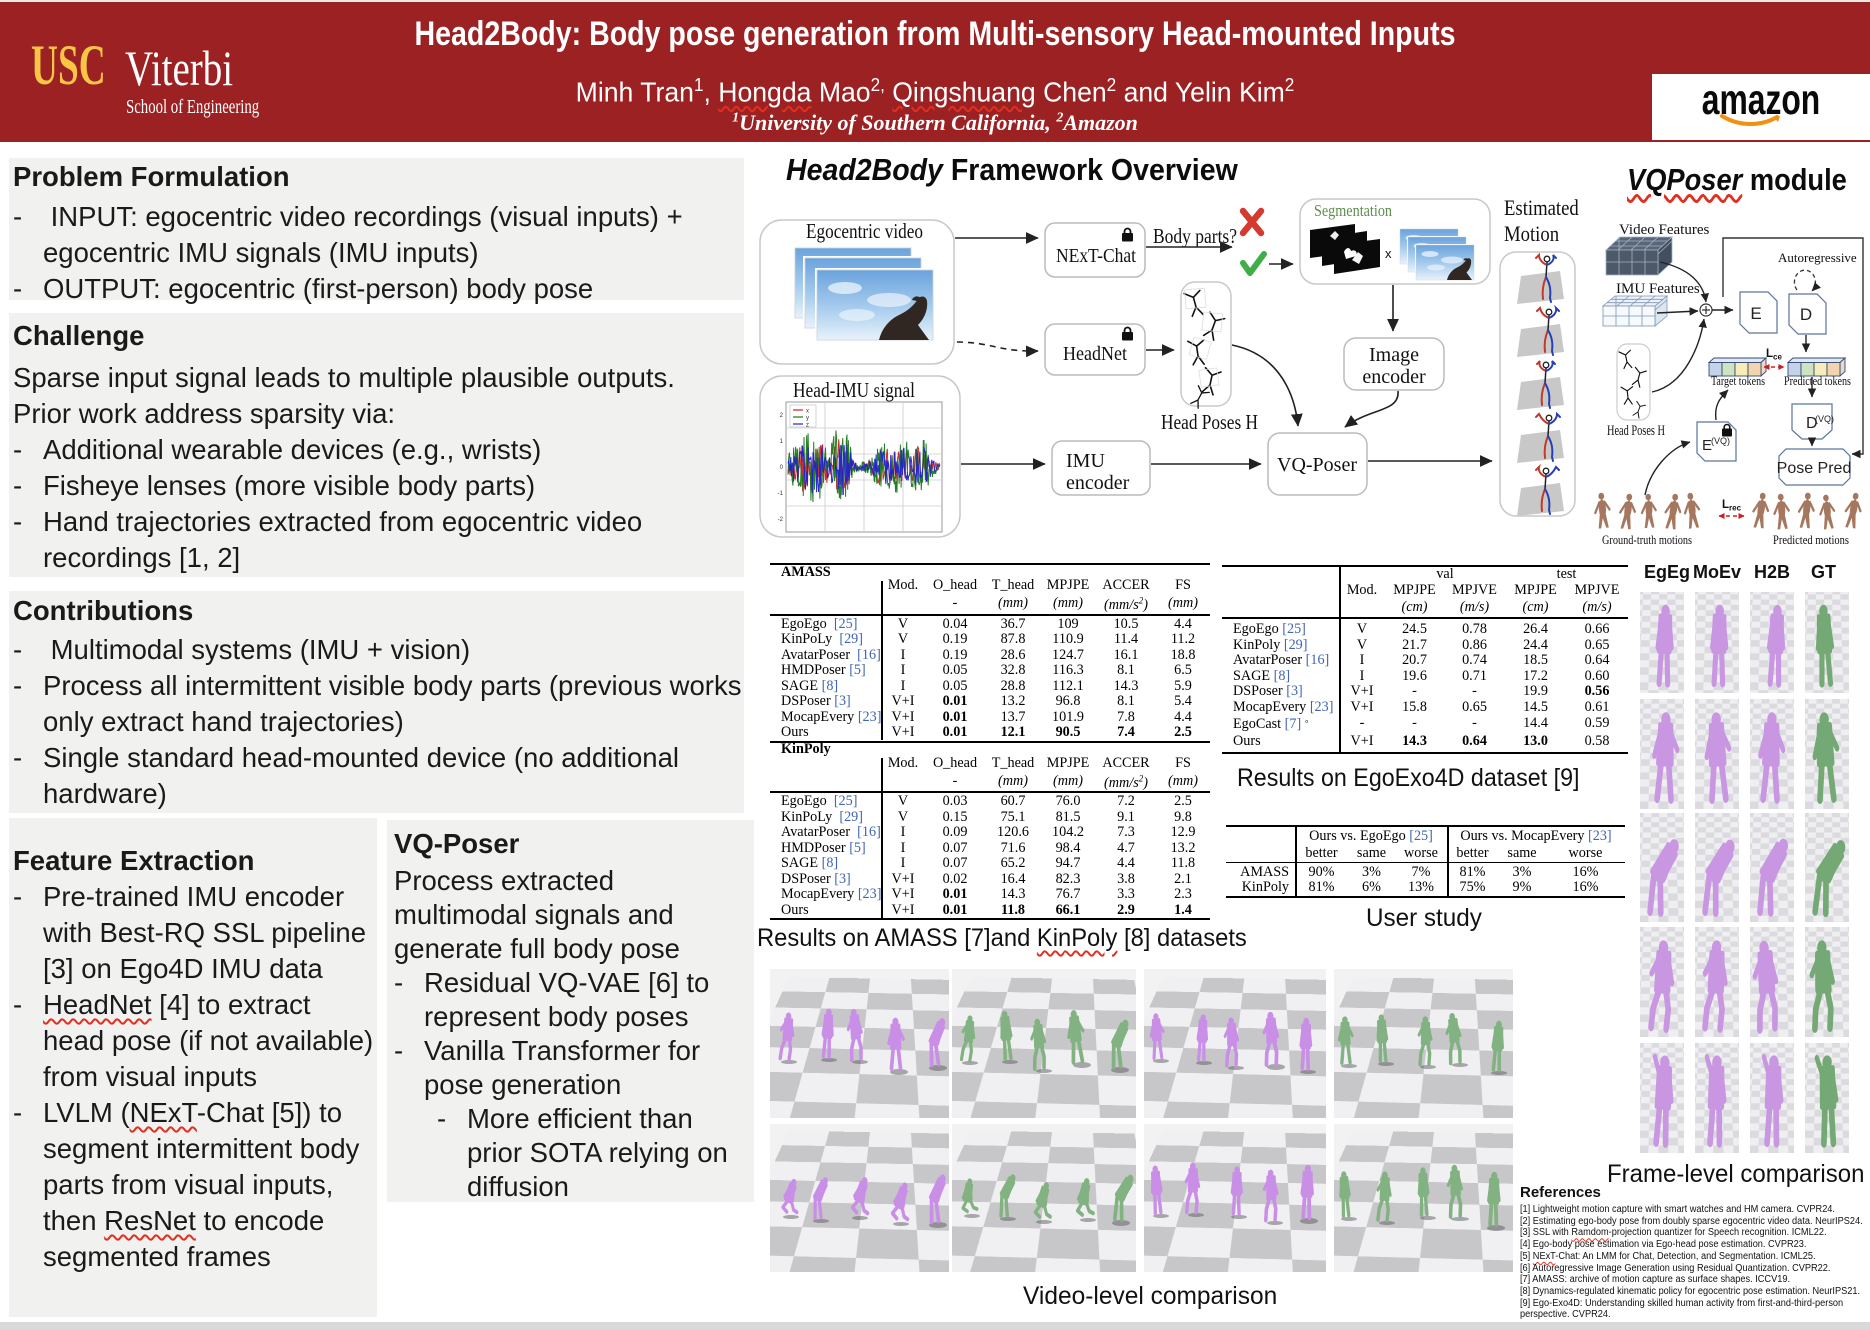  Describe the element at coordinates (854, 390) in the screenshot. I see `svg-text: Head-IMU signal` at that location.